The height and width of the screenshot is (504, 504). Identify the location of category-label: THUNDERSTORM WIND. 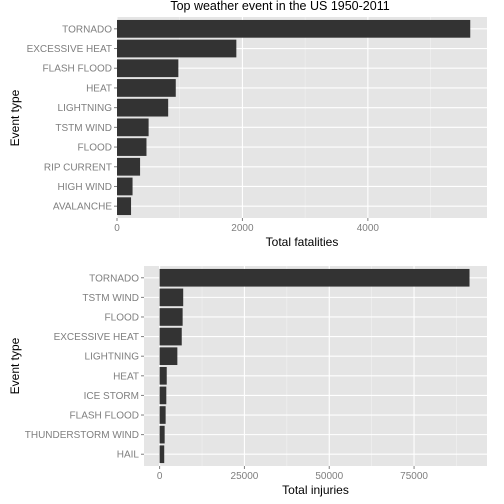
(82, 435).